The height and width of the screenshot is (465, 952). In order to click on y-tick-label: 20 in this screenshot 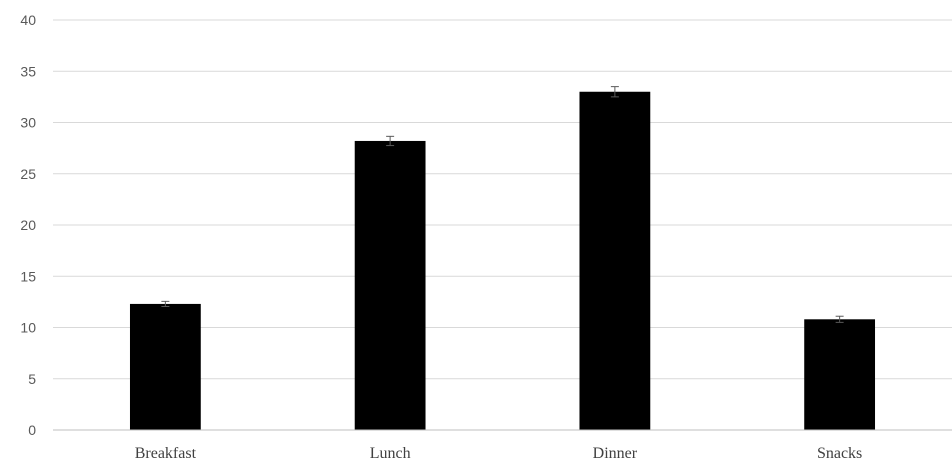, I will do `click(28, 225)`.